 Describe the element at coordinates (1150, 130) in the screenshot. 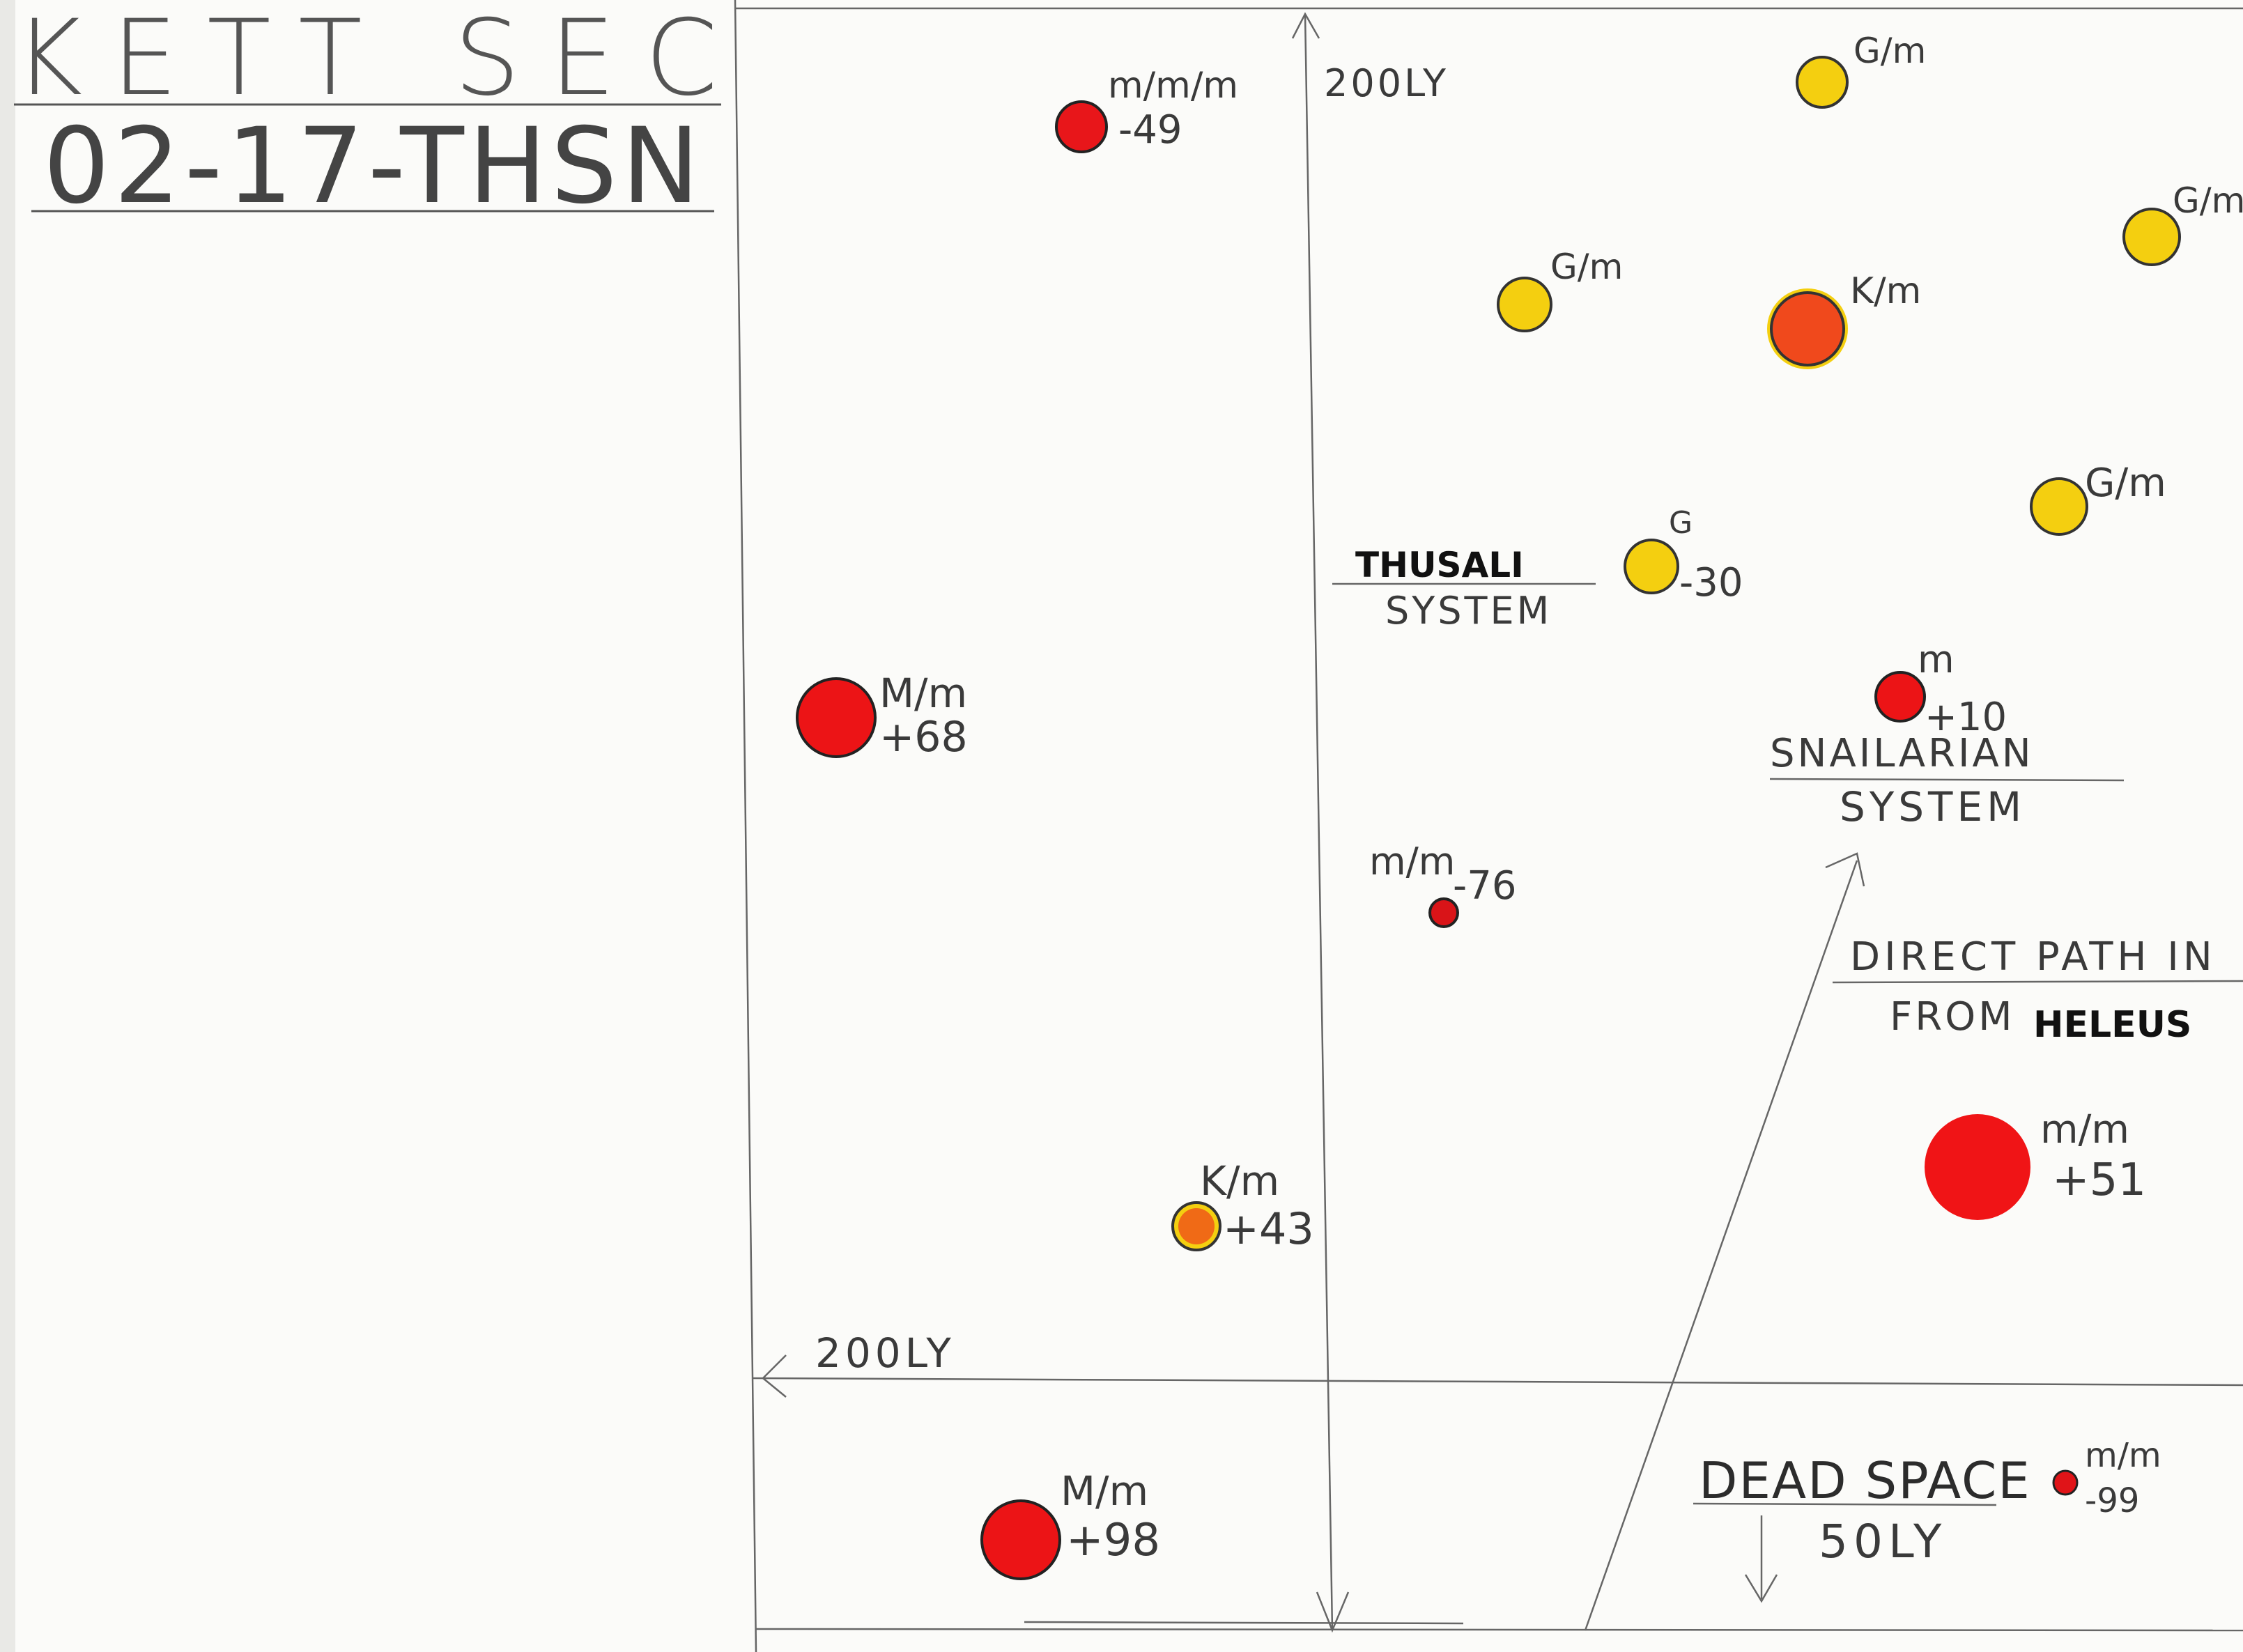

I see `star-z-label: -49` at that location.